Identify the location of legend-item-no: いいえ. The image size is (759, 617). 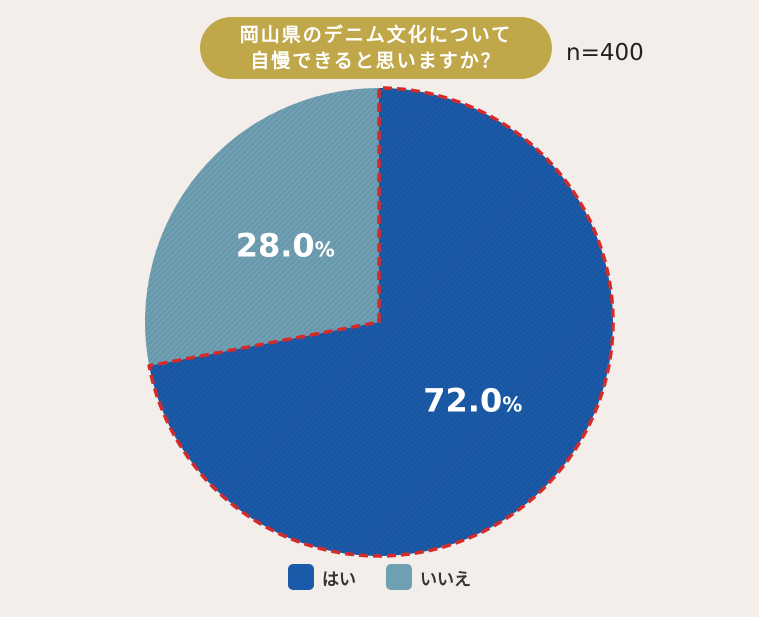
(428, 577).